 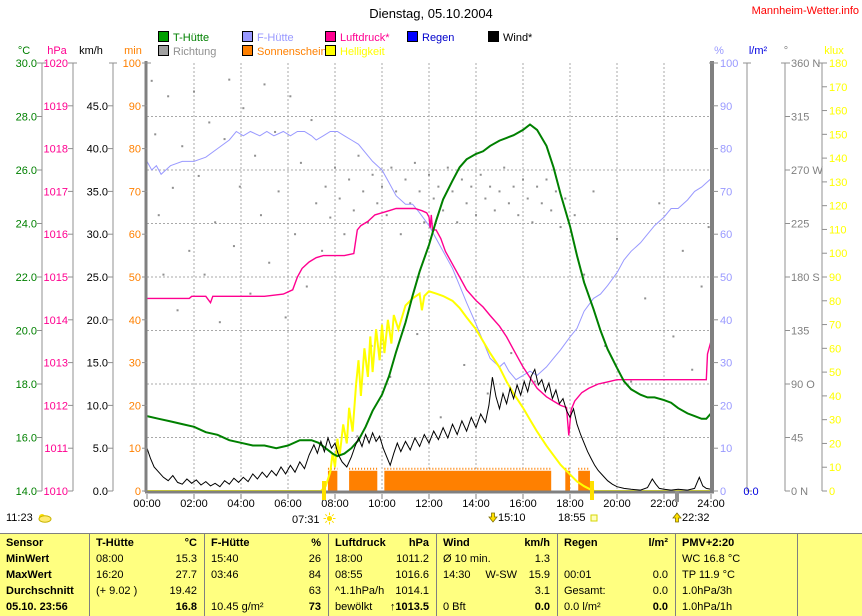 What do you see at coordinates (147, 504) in the screenshot?
I see `x-axis-label: 00:00` at bounding box center [147, 504].